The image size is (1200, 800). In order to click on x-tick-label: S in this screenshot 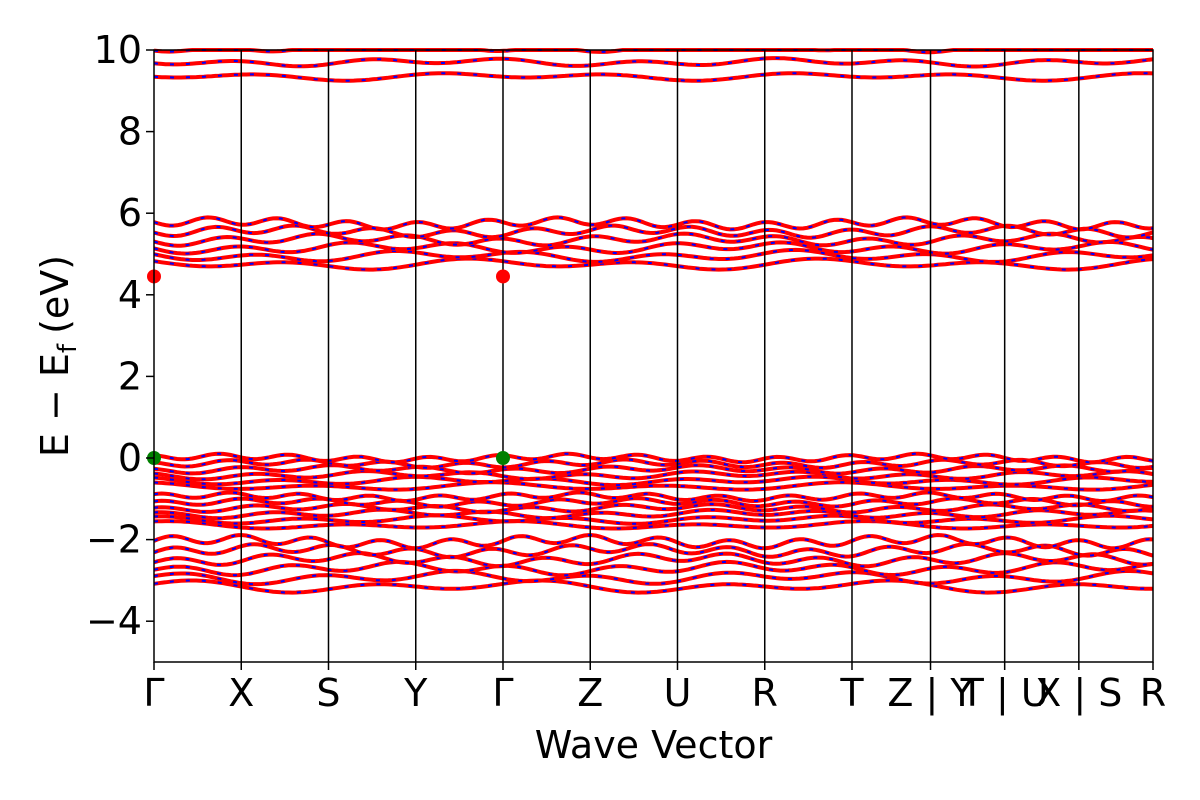, I will do `click(328, 693)`.